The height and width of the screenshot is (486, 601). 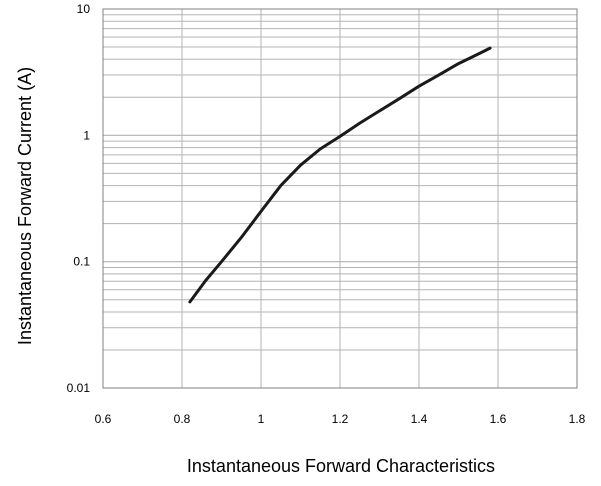 What do you see at coordinates (341, 466) in the screenshot?
I see `x-axis-title: Instantaneous Forward Characteristics` at bounding box center [341, 466].